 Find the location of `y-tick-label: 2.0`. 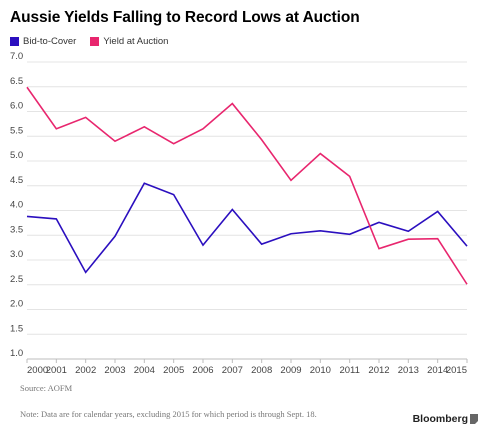

y-tick-label: 2.0 is located at coordinates (16, 304).